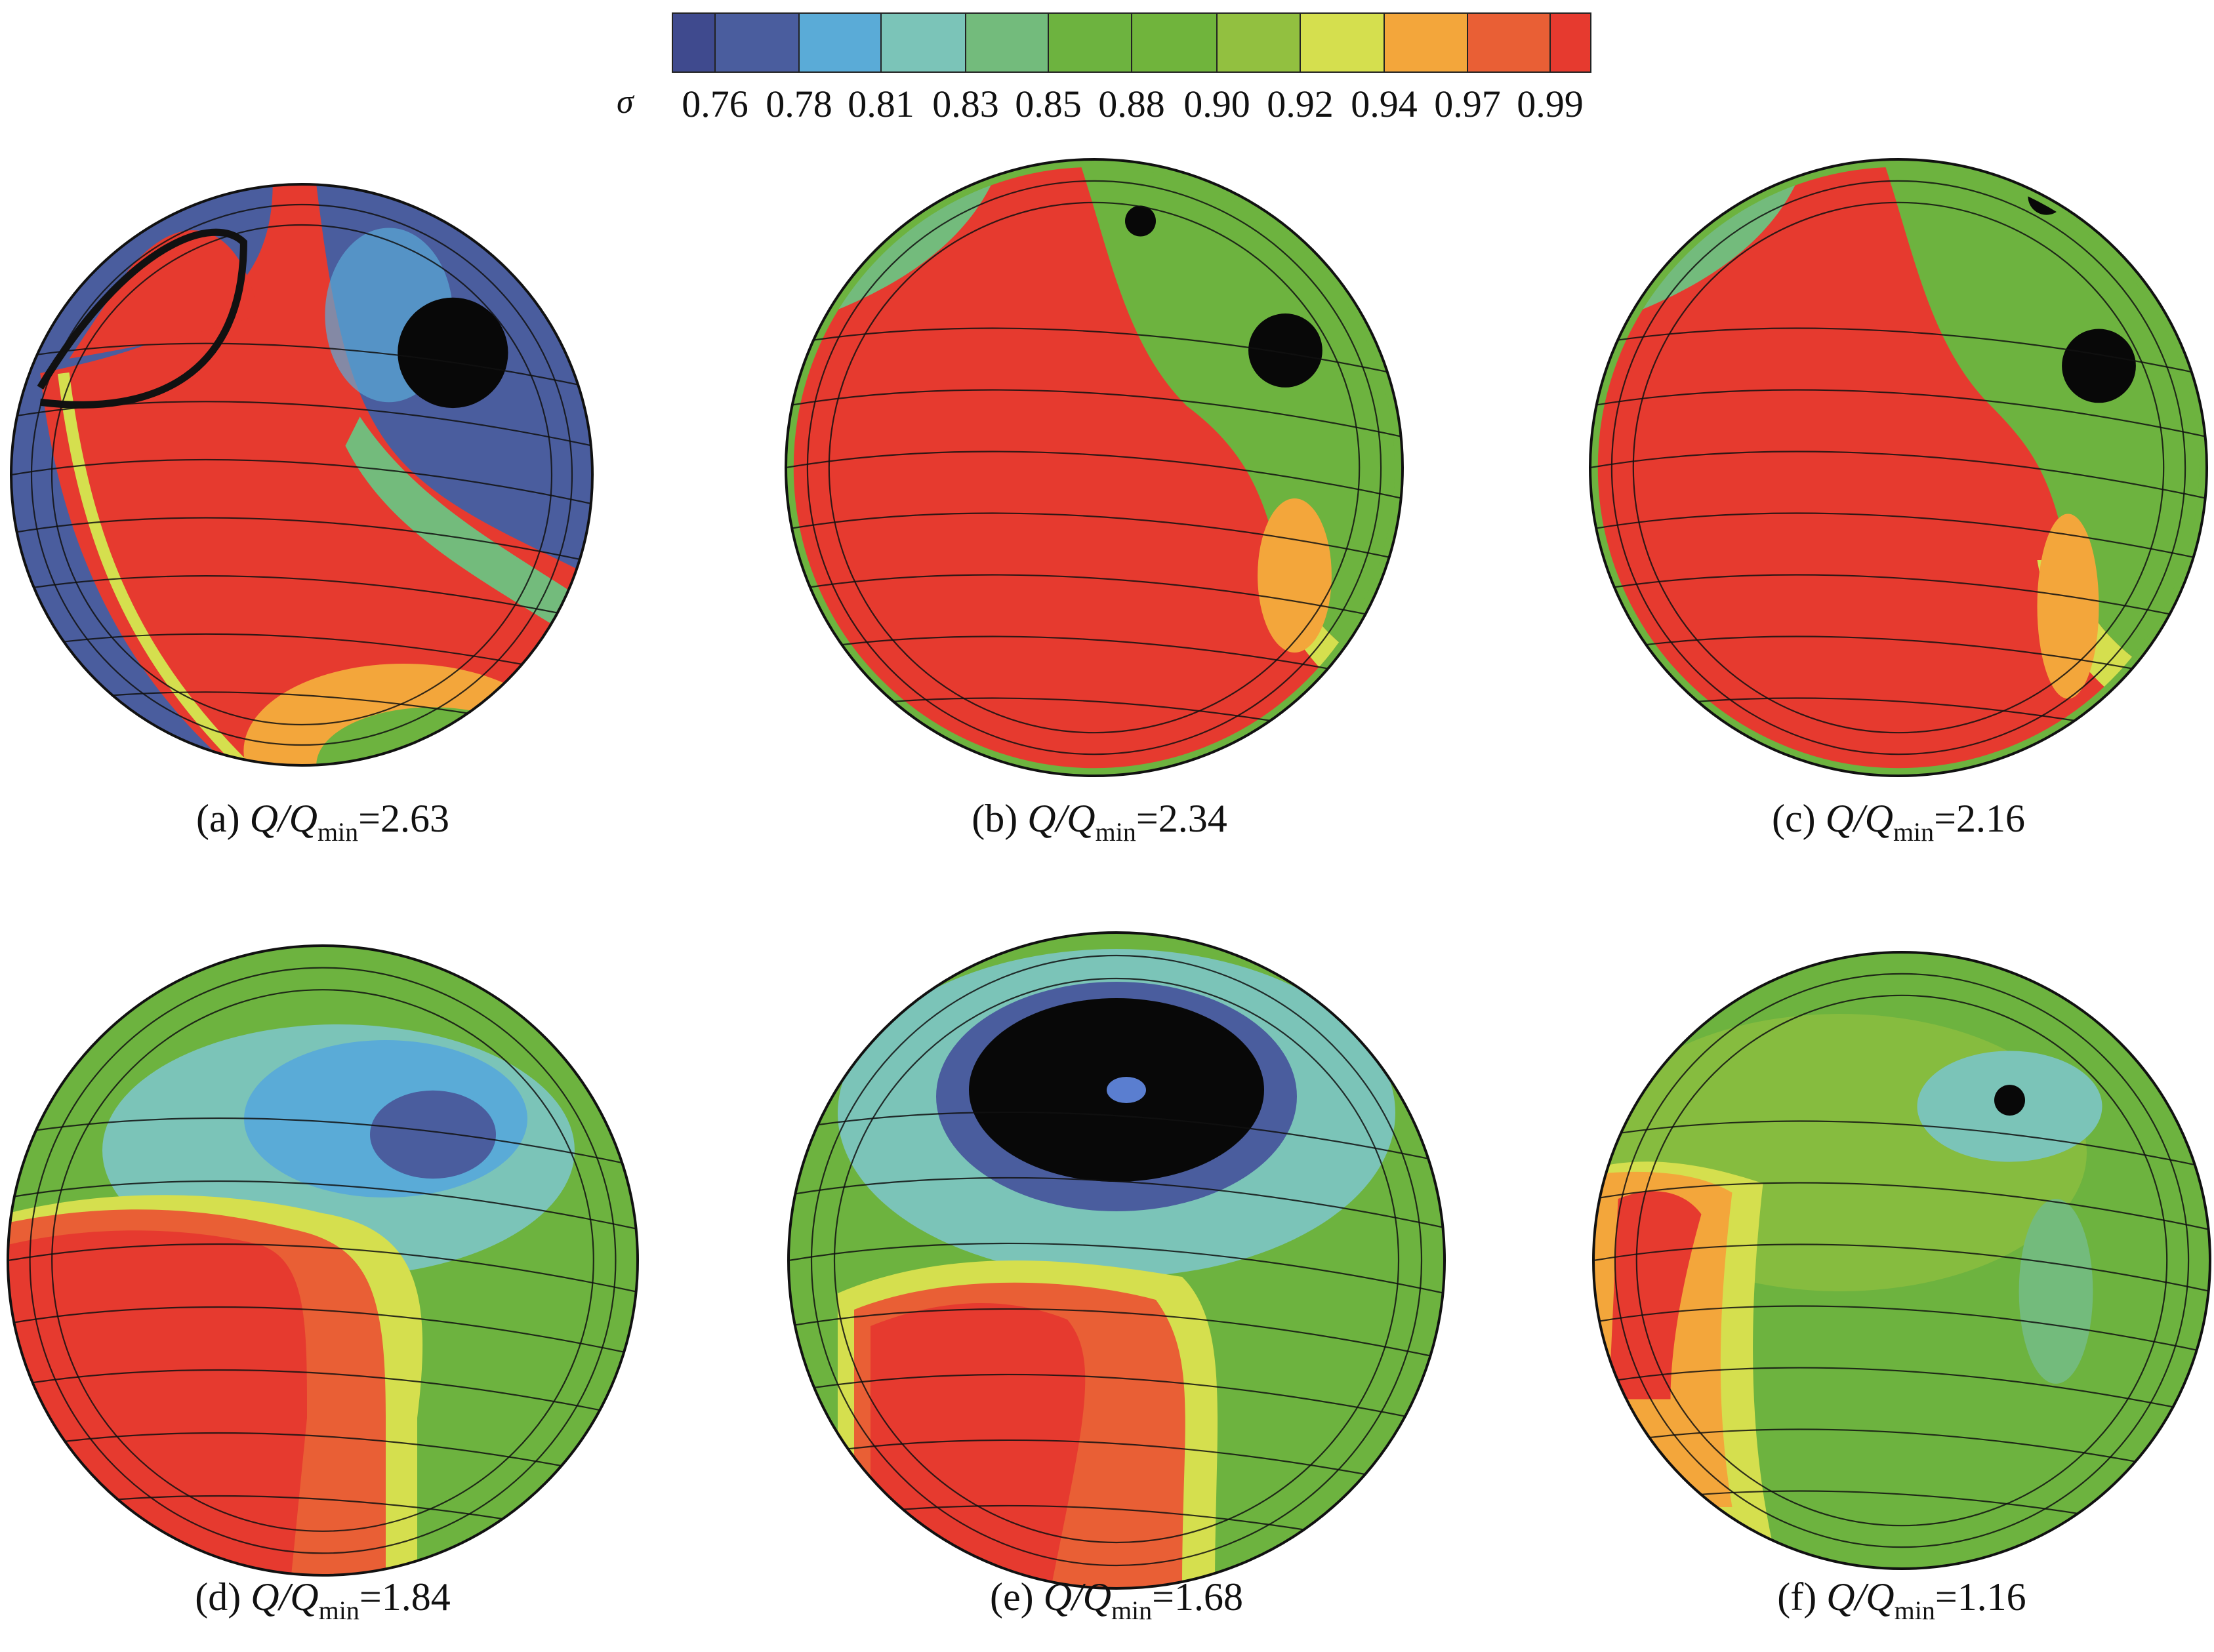 The width and height of the screenshot is (2214, 1652). I want to click on colorbar-tick-label: 0.92, so click(1300, 104).